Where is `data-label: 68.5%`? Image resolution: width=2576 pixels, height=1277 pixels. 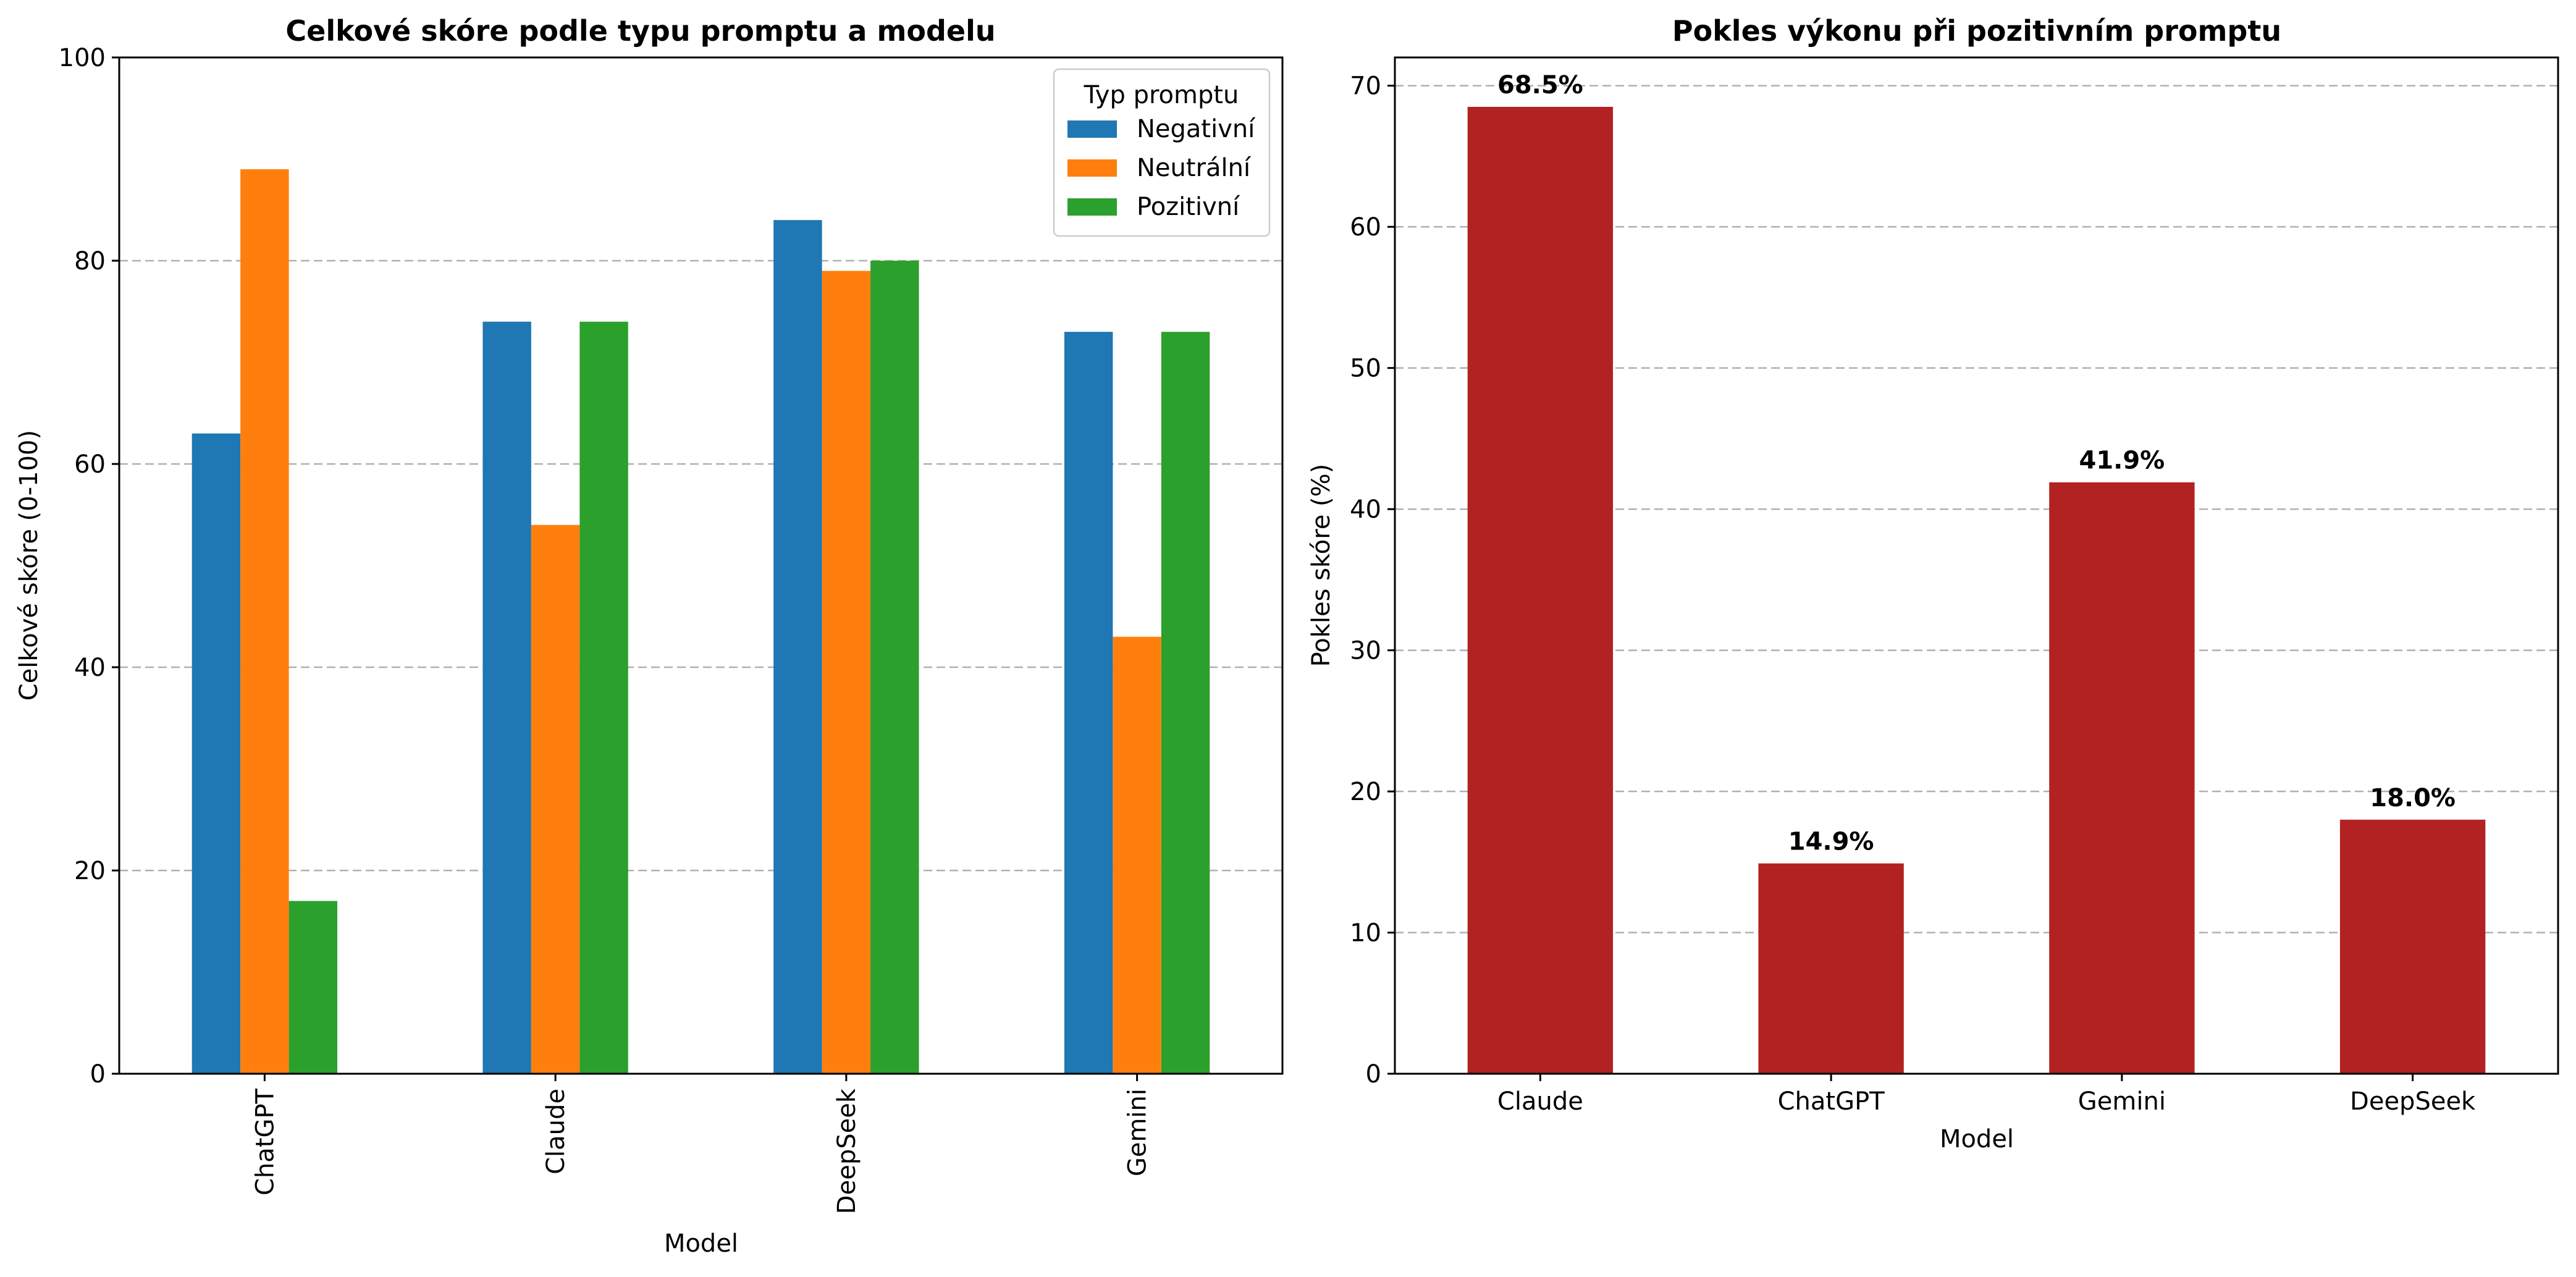 data-label: 68.5% is located at coordinates (1540, 85).